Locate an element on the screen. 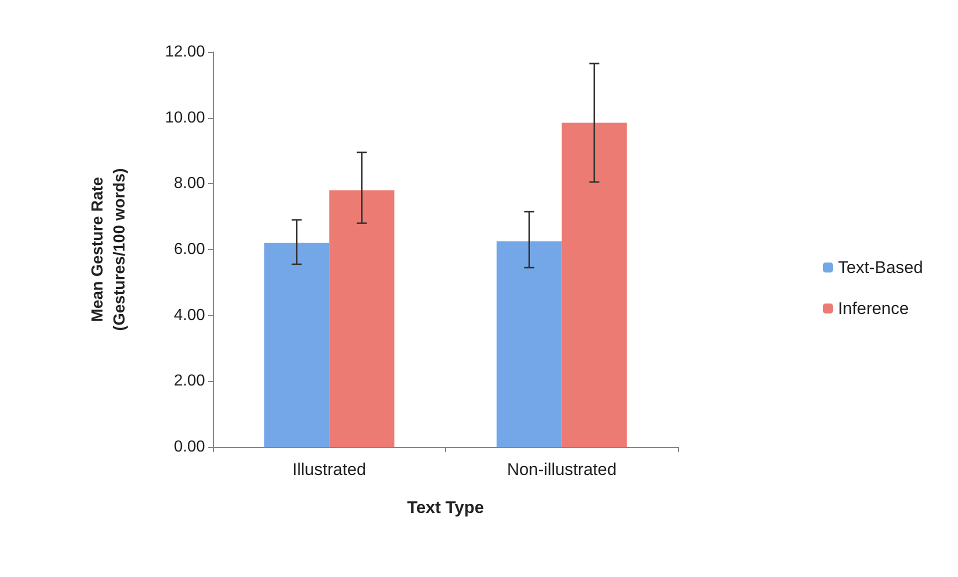 The height and width of the screenshot is (577, 958). x-axis-title: Text Type is located at coordinates (445, 507).